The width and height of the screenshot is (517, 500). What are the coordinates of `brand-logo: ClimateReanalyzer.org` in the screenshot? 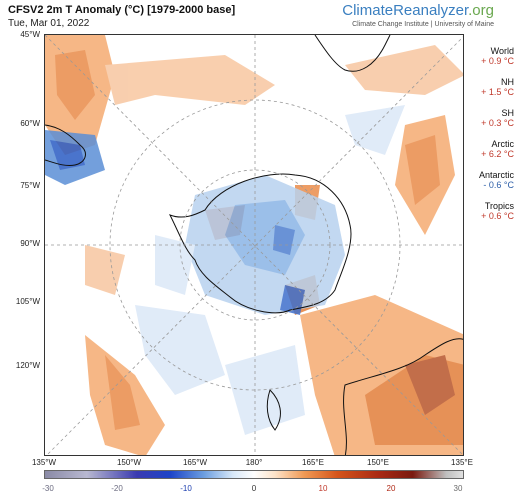 It's located at (418, 10).